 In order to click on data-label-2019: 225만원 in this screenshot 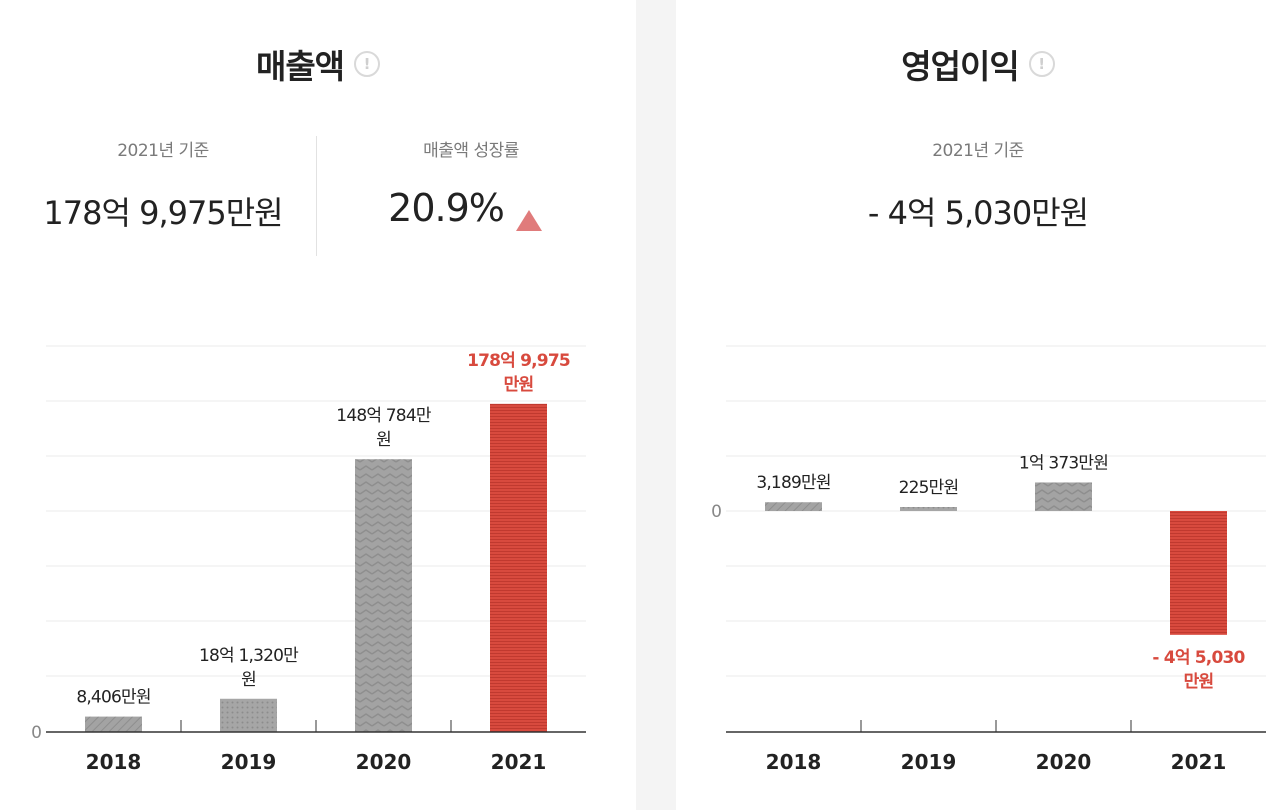, I will do `click(929, 488)`.